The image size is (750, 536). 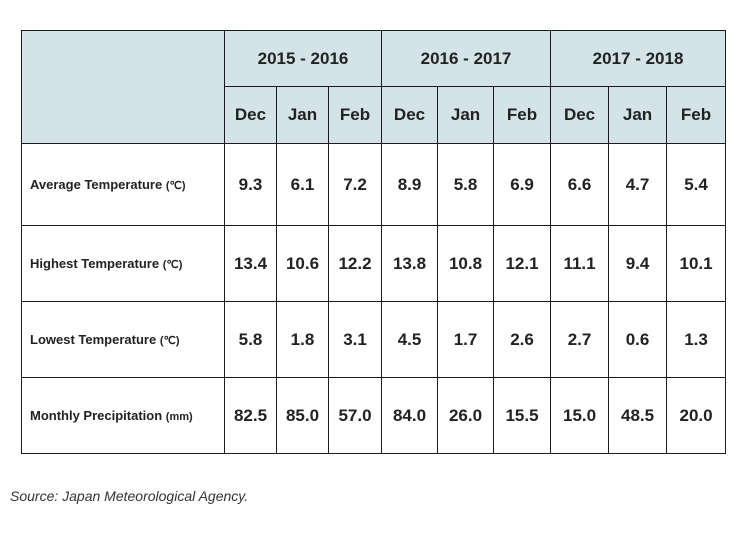 I want to click on table-cell: 2.6, so click(x=522, y=339).